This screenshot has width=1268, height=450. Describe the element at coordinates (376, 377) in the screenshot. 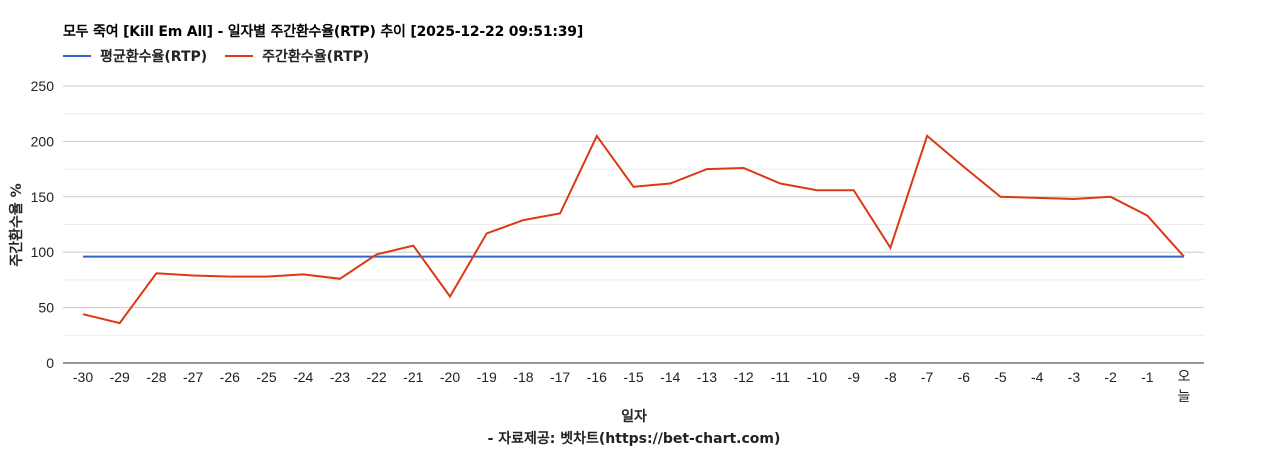

I see `x-tick-label: -22` at that location.